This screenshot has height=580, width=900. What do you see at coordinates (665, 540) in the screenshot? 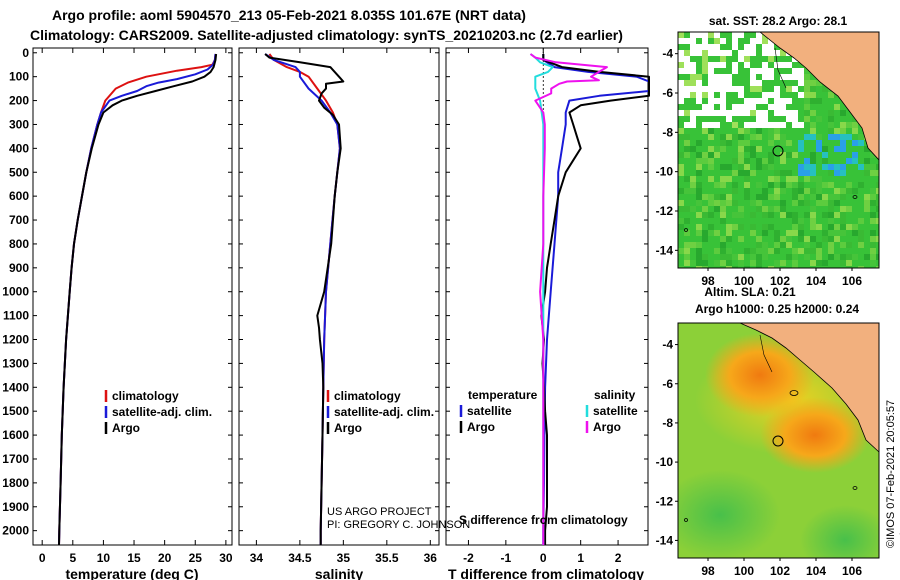
I see `map-y-tick-label: -14` at bounding box center [665, 540].